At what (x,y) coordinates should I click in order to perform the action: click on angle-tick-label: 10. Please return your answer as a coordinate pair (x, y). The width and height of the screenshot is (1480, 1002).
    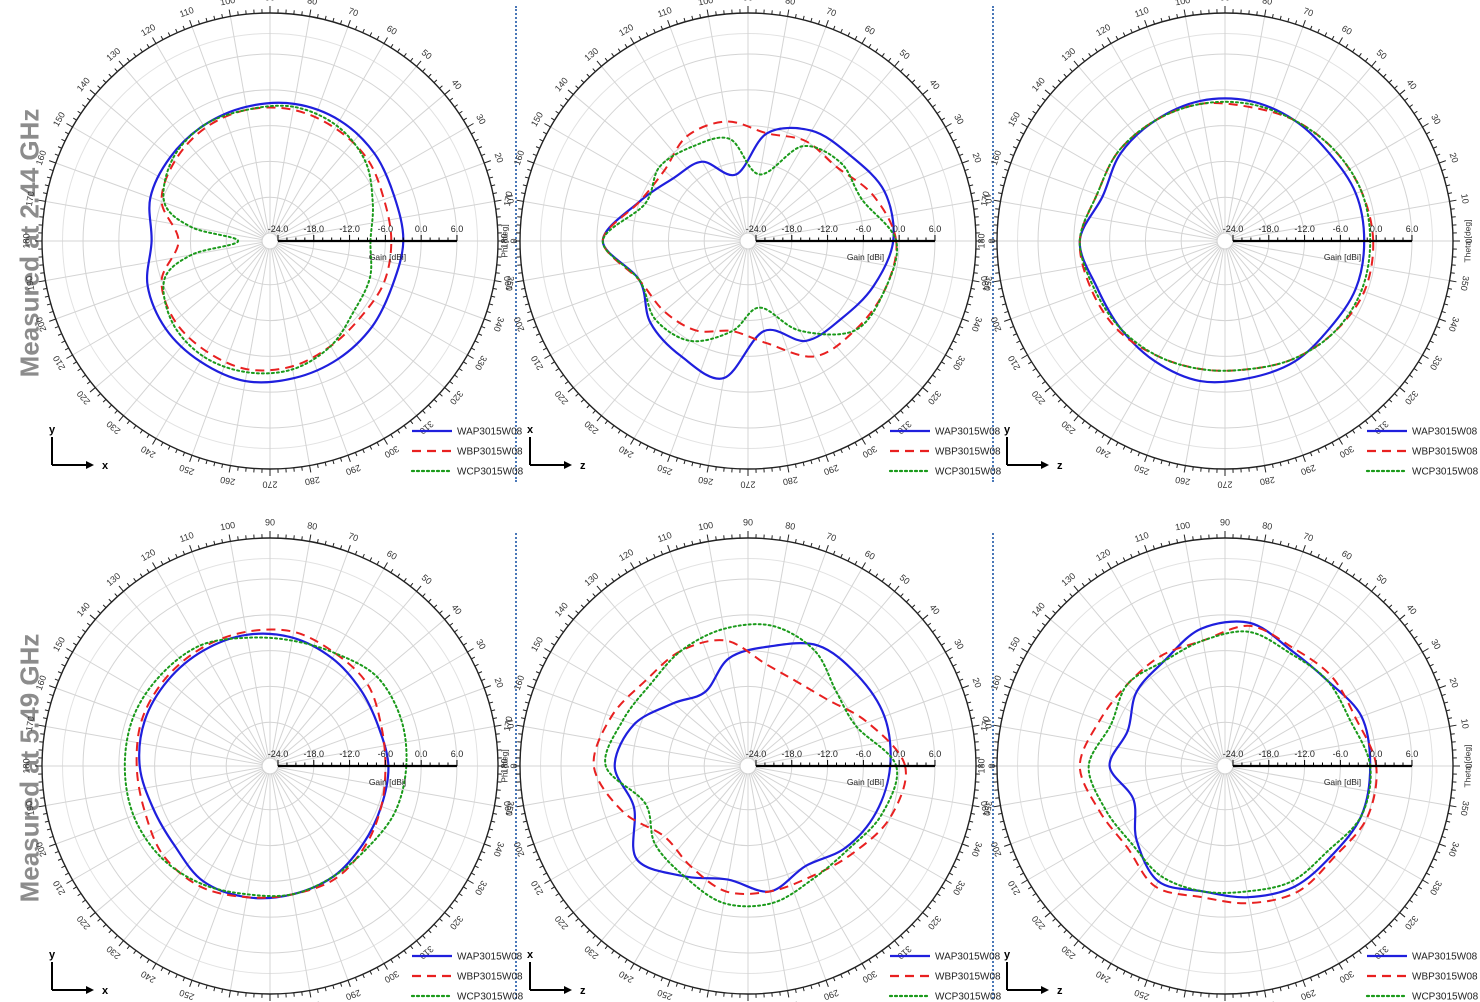
    Looking at the image, I should click on (988, 724).